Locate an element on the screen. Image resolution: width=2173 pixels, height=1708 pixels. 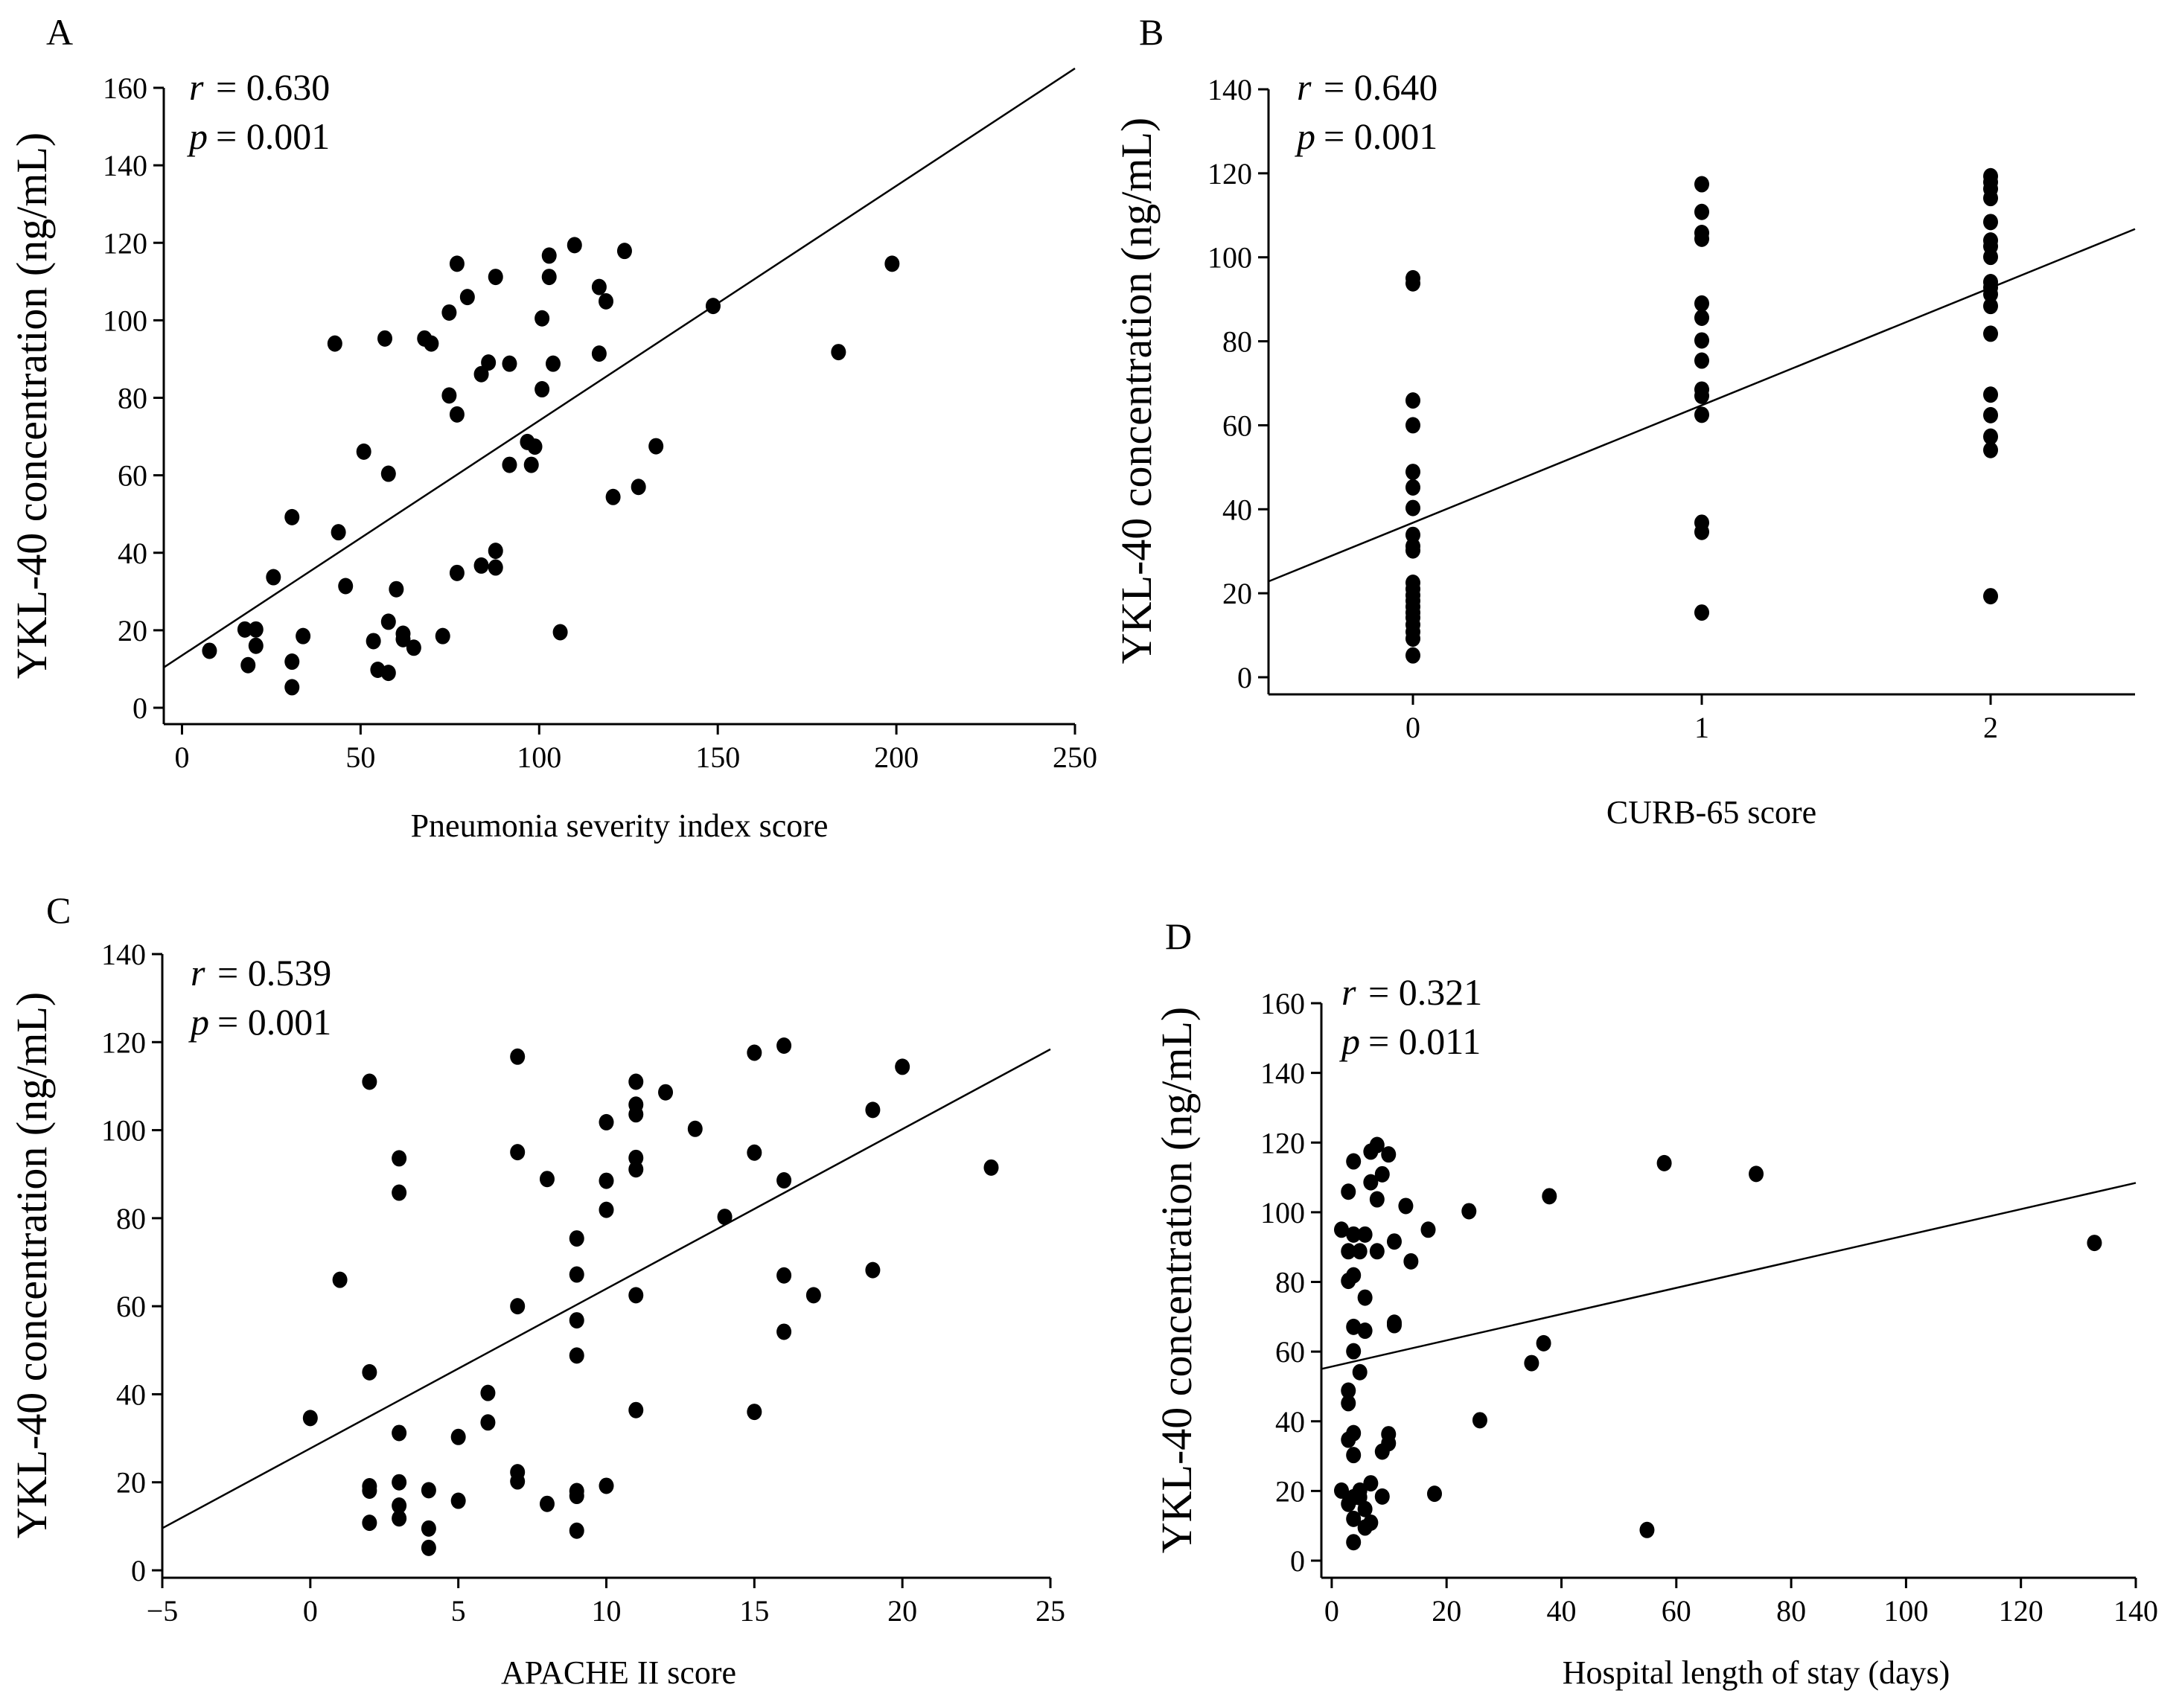
x-tick-label: 100 is located at coordinates (1905, 1611).